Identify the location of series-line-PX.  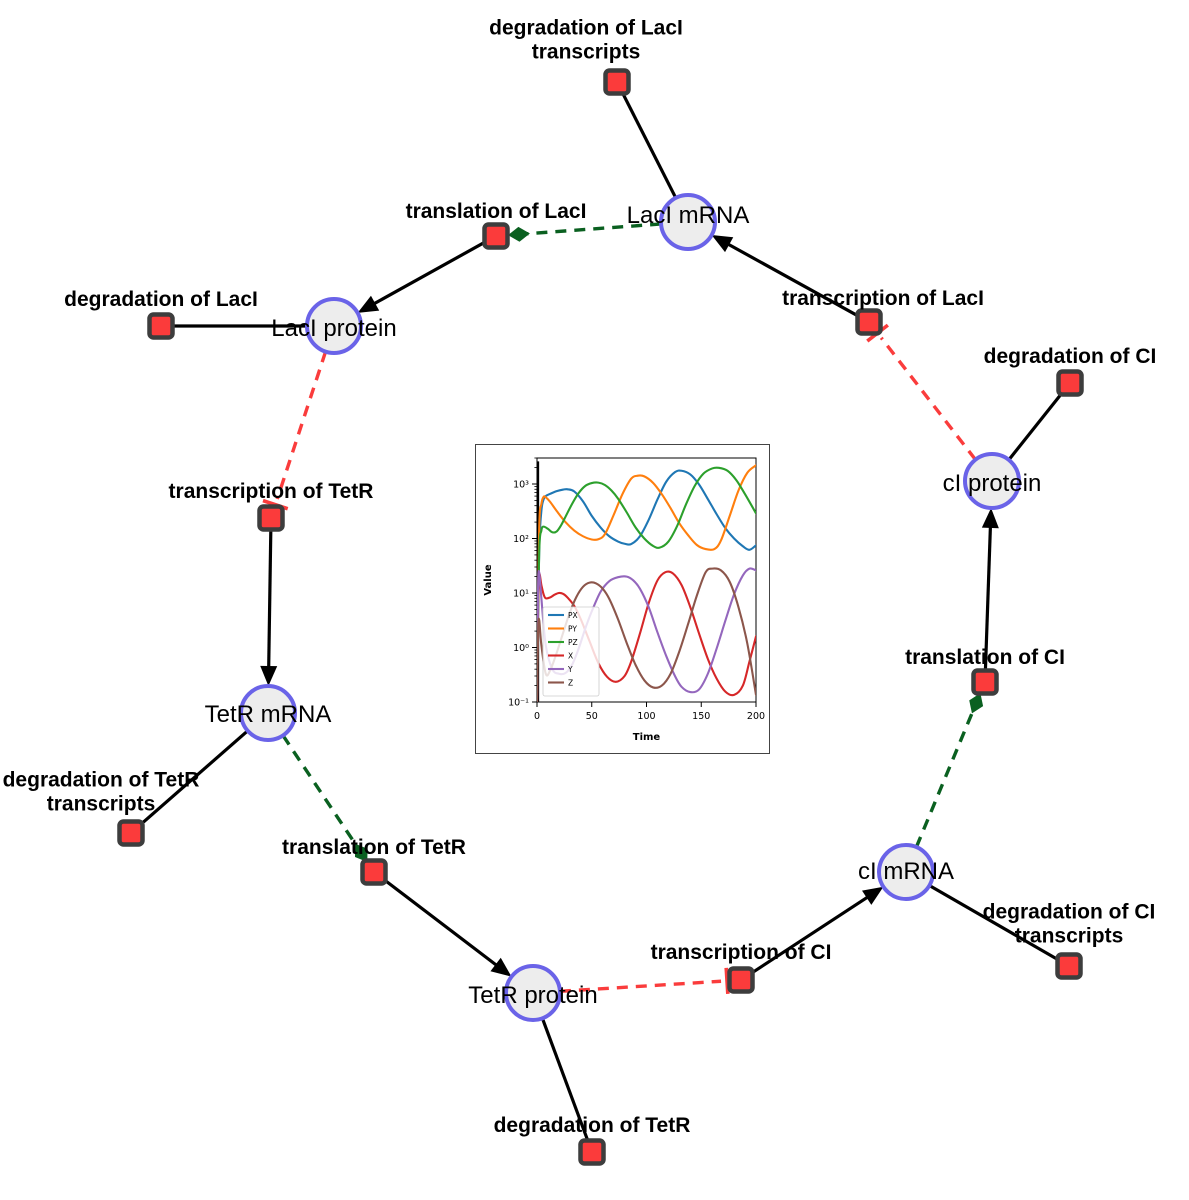
(646, 573).